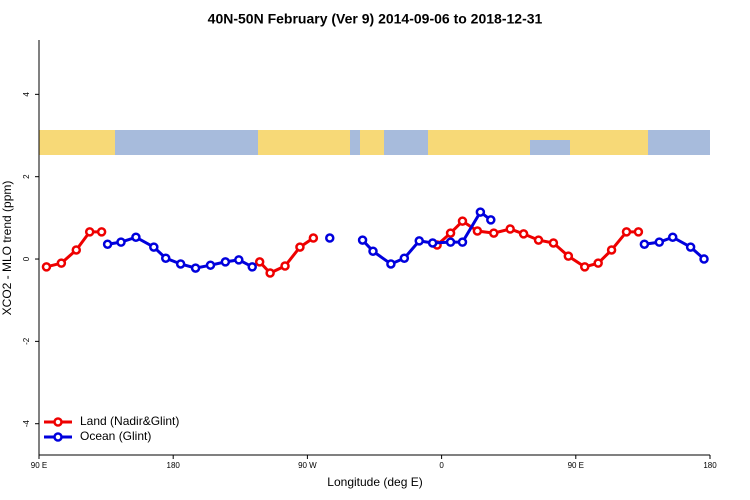  Describe the element at coordinates (26, 341) in the screenshot. I see `y-tick-label: -2` at that location.